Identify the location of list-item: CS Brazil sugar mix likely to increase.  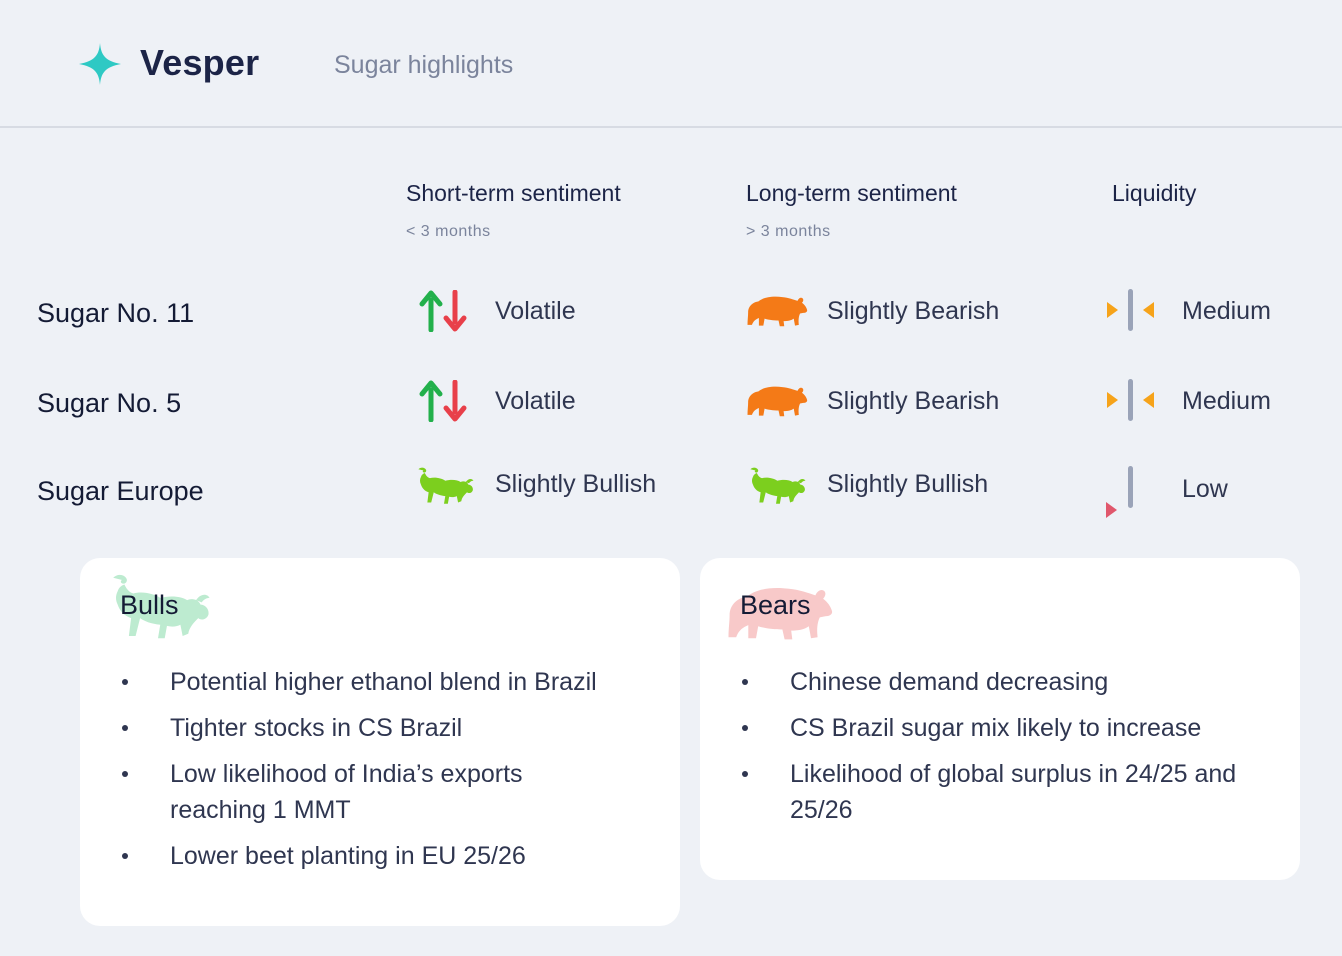
(996, 728).